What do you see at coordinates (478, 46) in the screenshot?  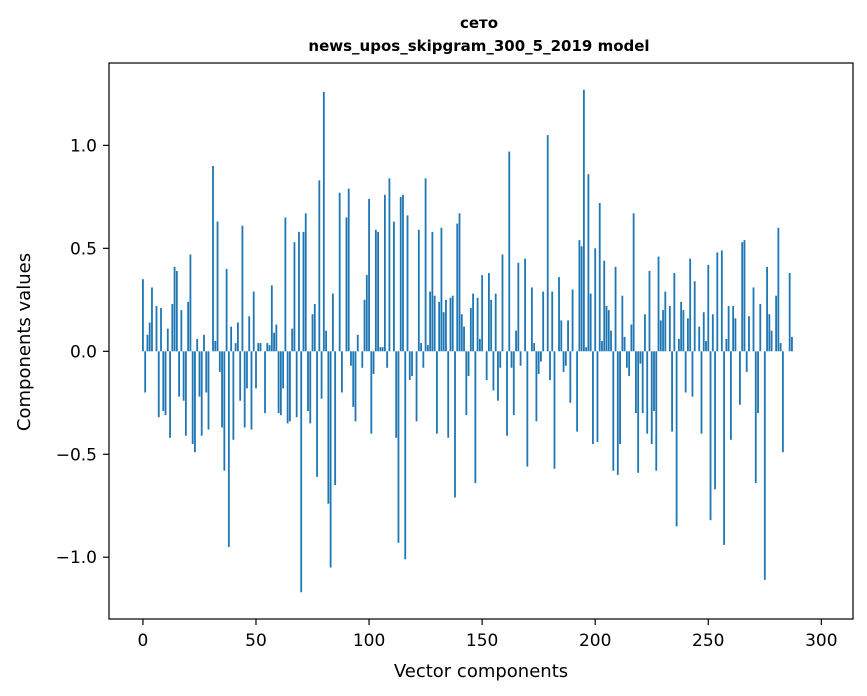 I see `chart-title-line-2: news_upos_skipgram_300_5_2019 model` at bounding box center [478, 46].